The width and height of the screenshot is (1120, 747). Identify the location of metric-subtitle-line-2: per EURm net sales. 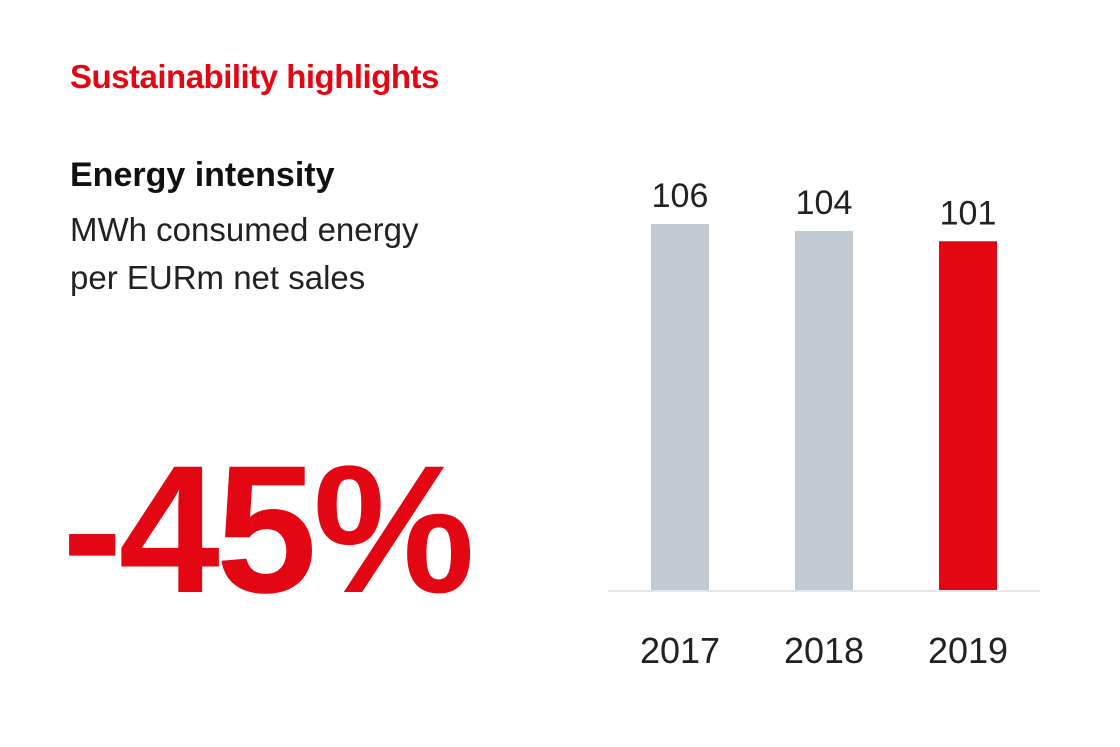
(218, 277).